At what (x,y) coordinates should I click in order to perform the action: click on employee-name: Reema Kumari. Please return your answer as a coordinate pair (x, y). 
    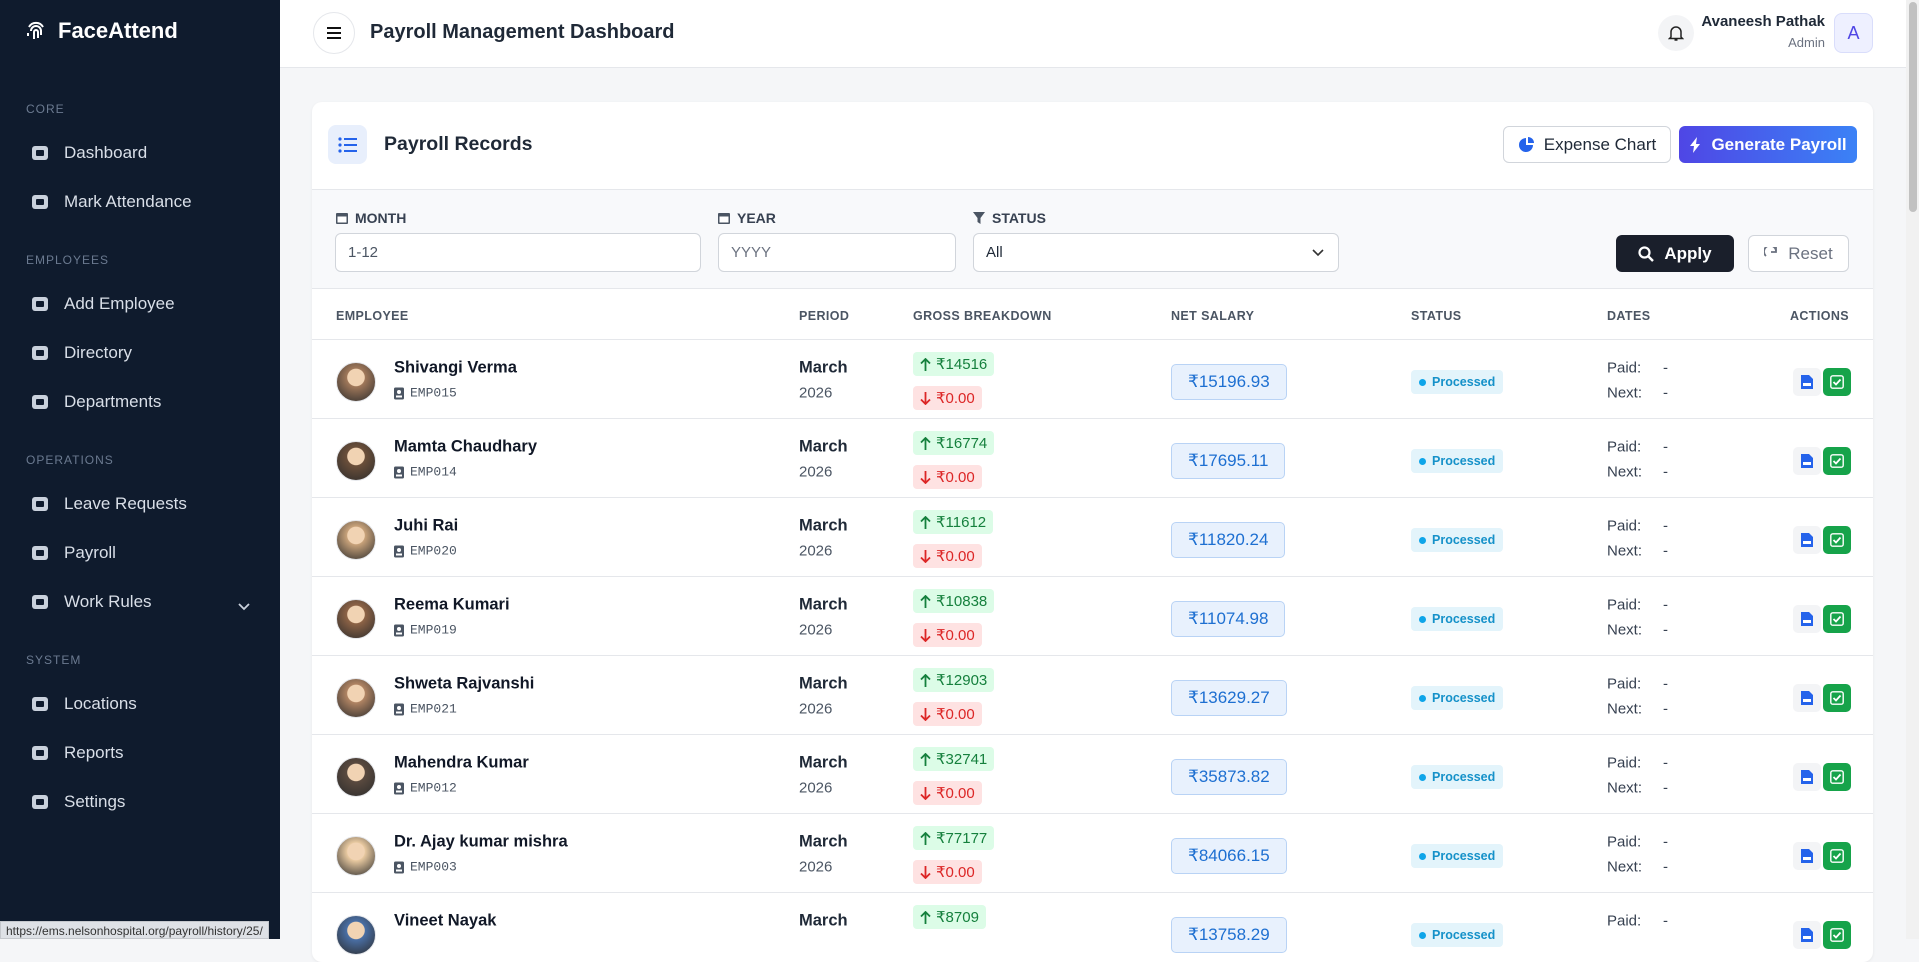
    Looking at the image, I should click on (452, 604).